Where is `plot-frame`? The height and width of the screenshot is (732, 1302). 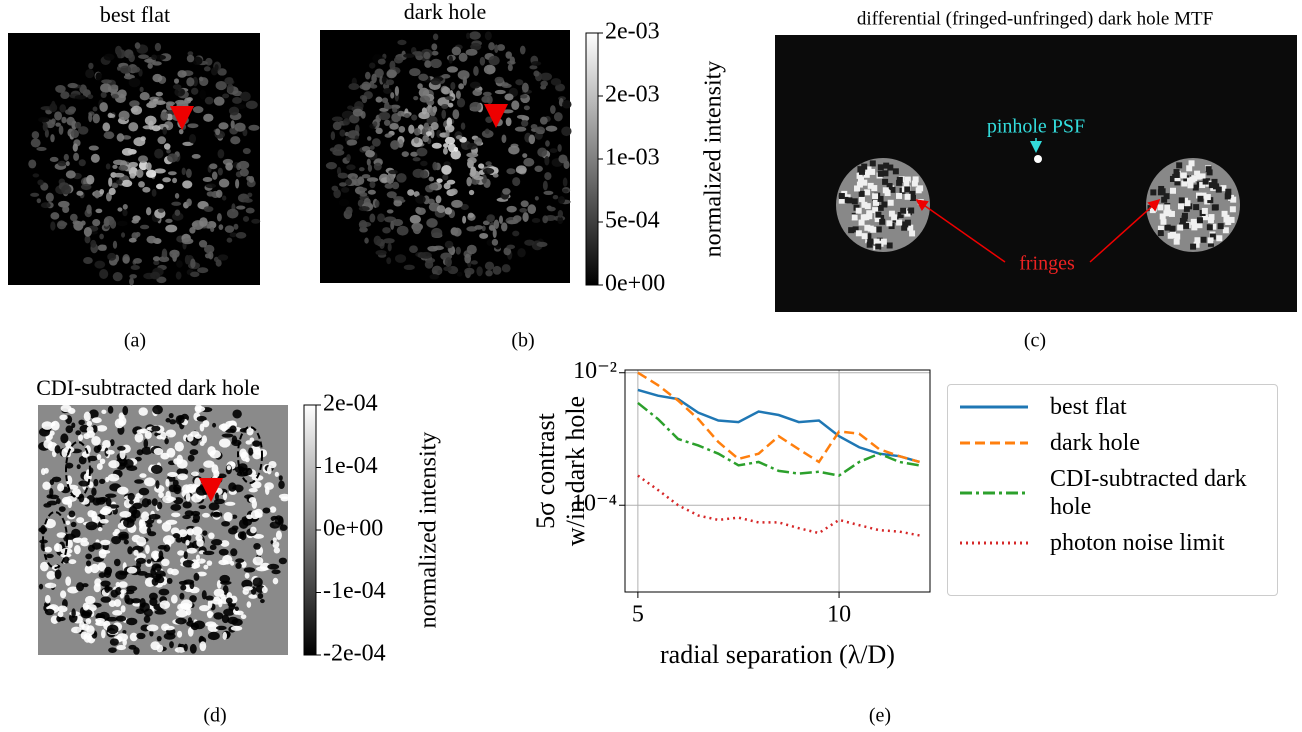
plot-frame is located at coordinates (777, 481).